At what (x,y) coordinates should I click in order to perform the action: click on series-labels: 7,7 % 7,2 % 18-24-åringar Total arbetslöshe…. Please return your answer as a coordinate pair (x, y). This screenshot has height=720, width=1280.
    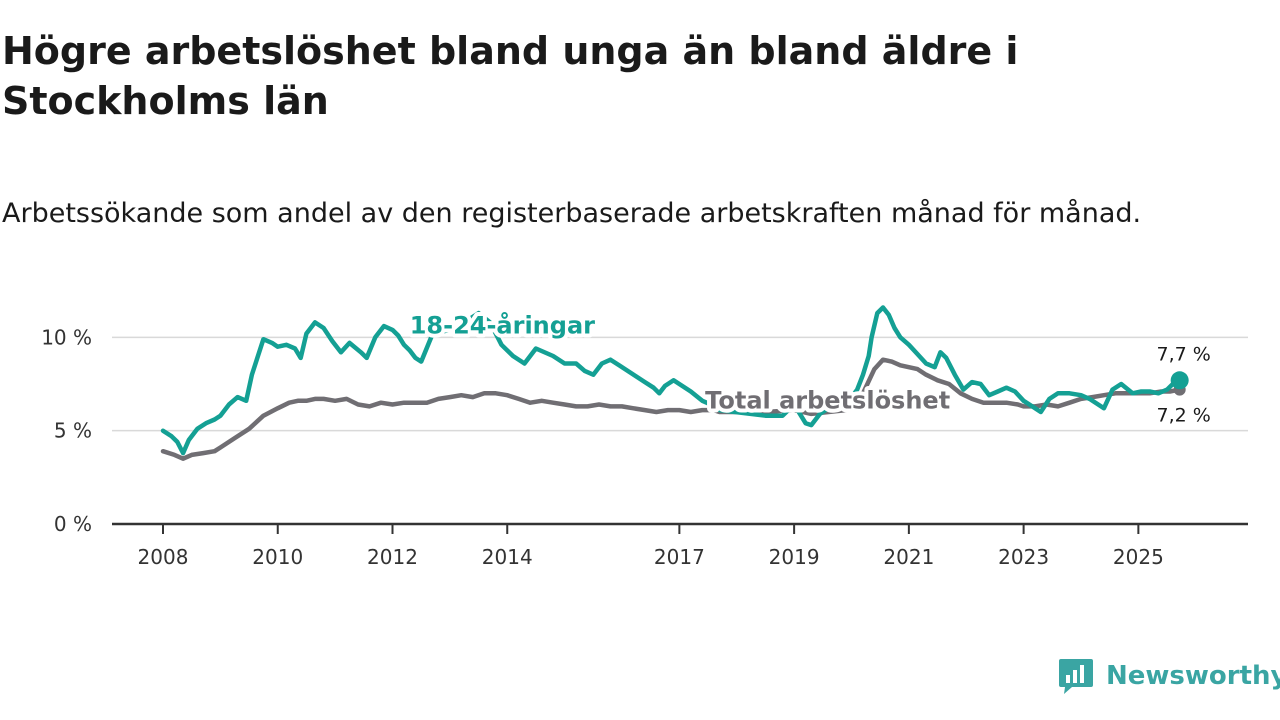
    Looking at the image, I should click on (808, 367).